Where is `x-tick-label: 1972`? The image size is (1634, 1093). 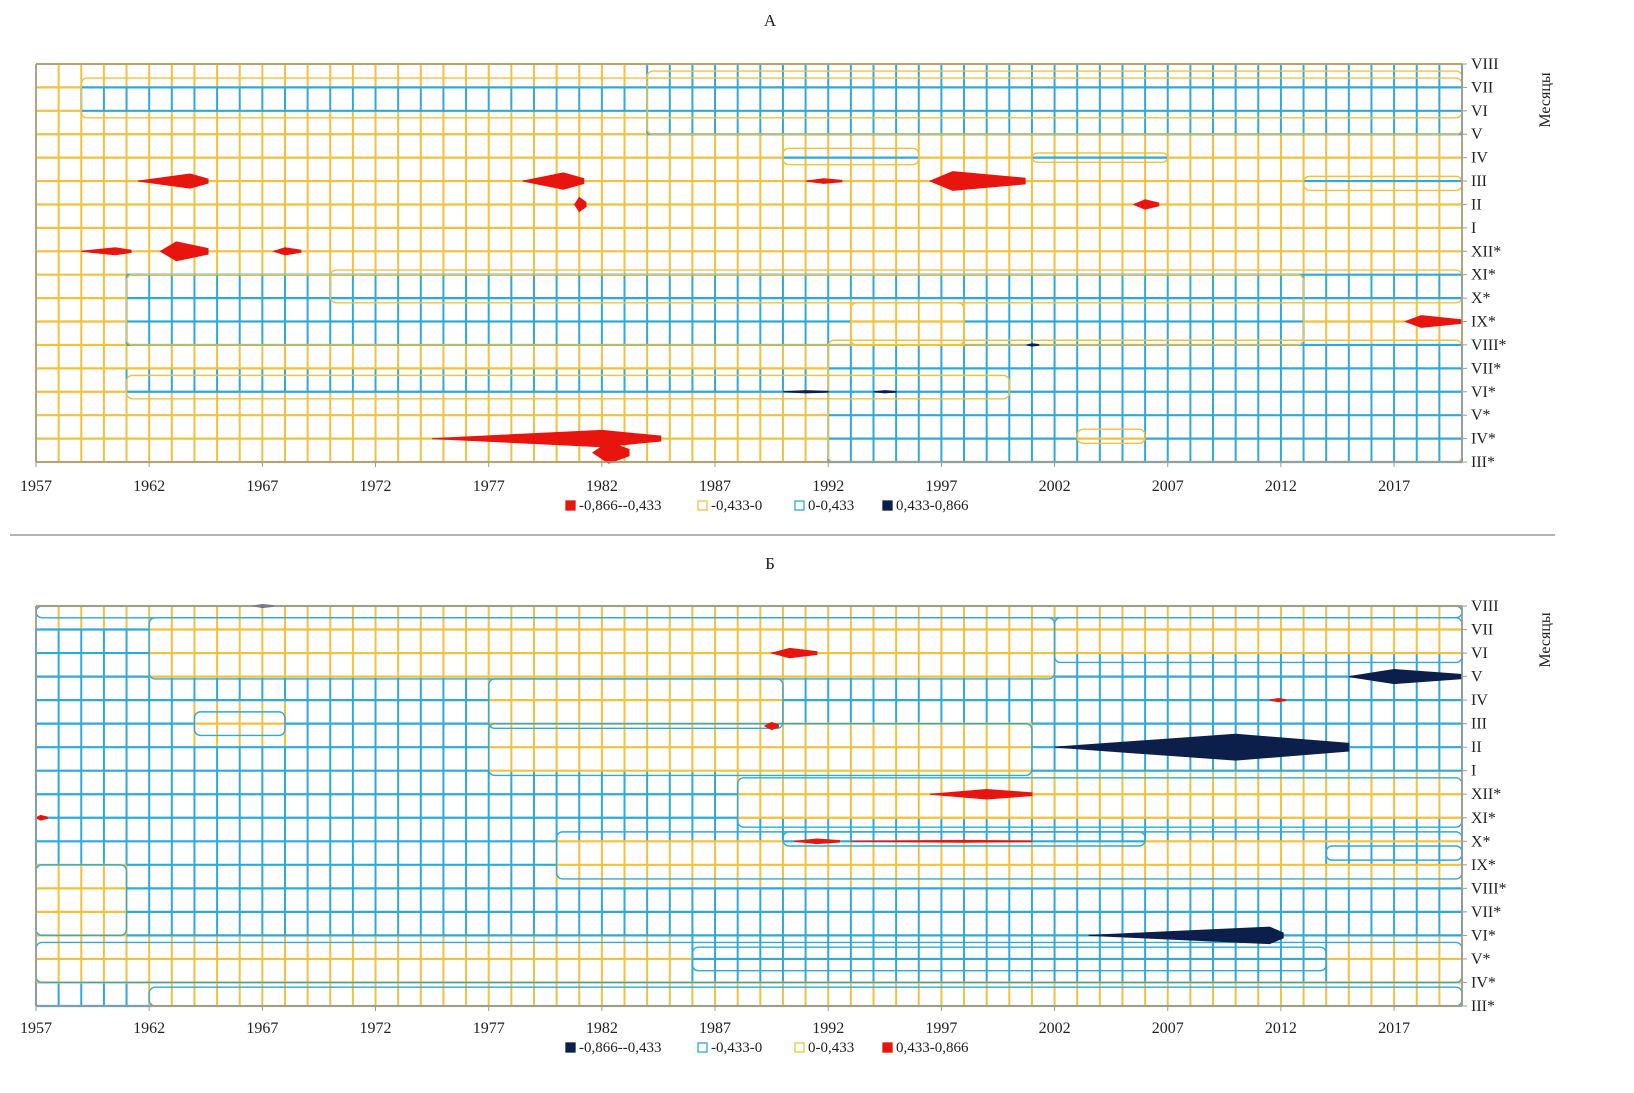 x-tick-label: 1972 is located at coordinates (376, 1028).